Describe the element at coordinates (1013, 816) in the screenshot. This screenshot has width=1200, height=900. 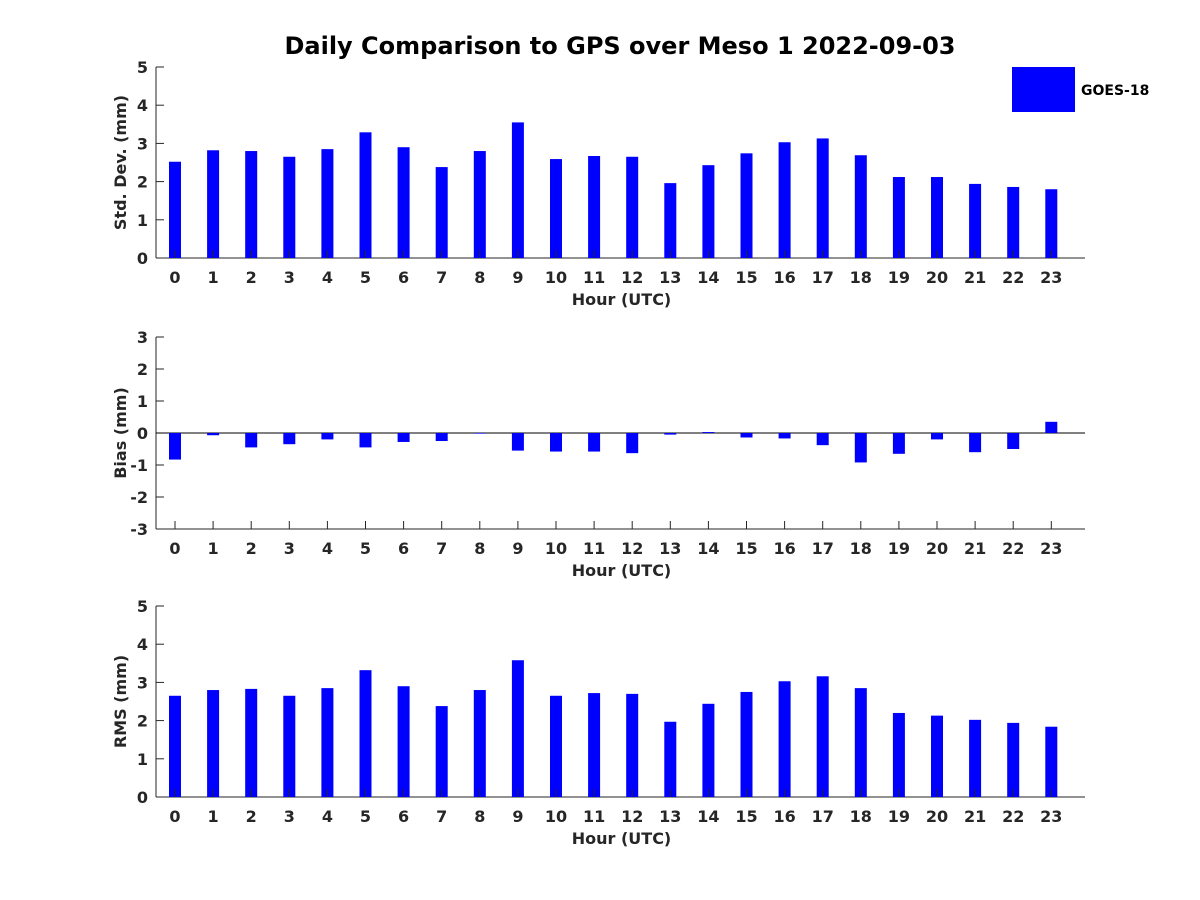
I see `x-tick-label: 22` at that location.